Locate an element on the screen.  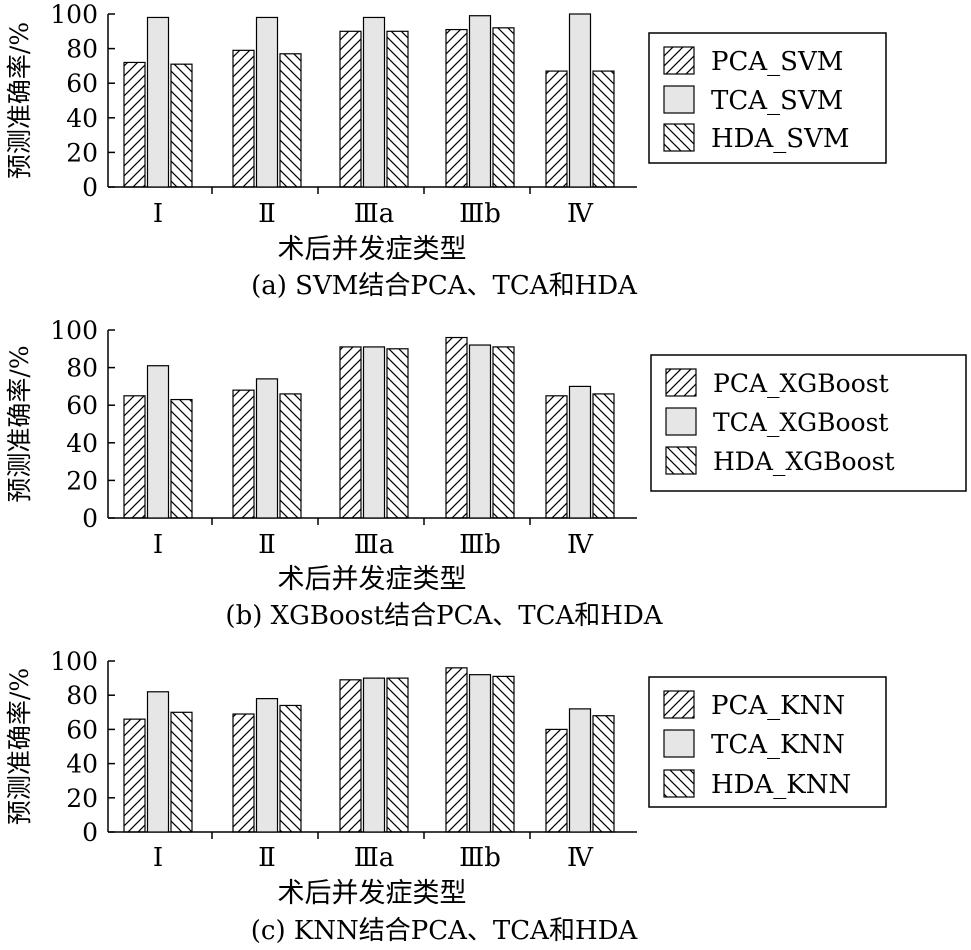
legend-box is located at coordinates (808, 423).